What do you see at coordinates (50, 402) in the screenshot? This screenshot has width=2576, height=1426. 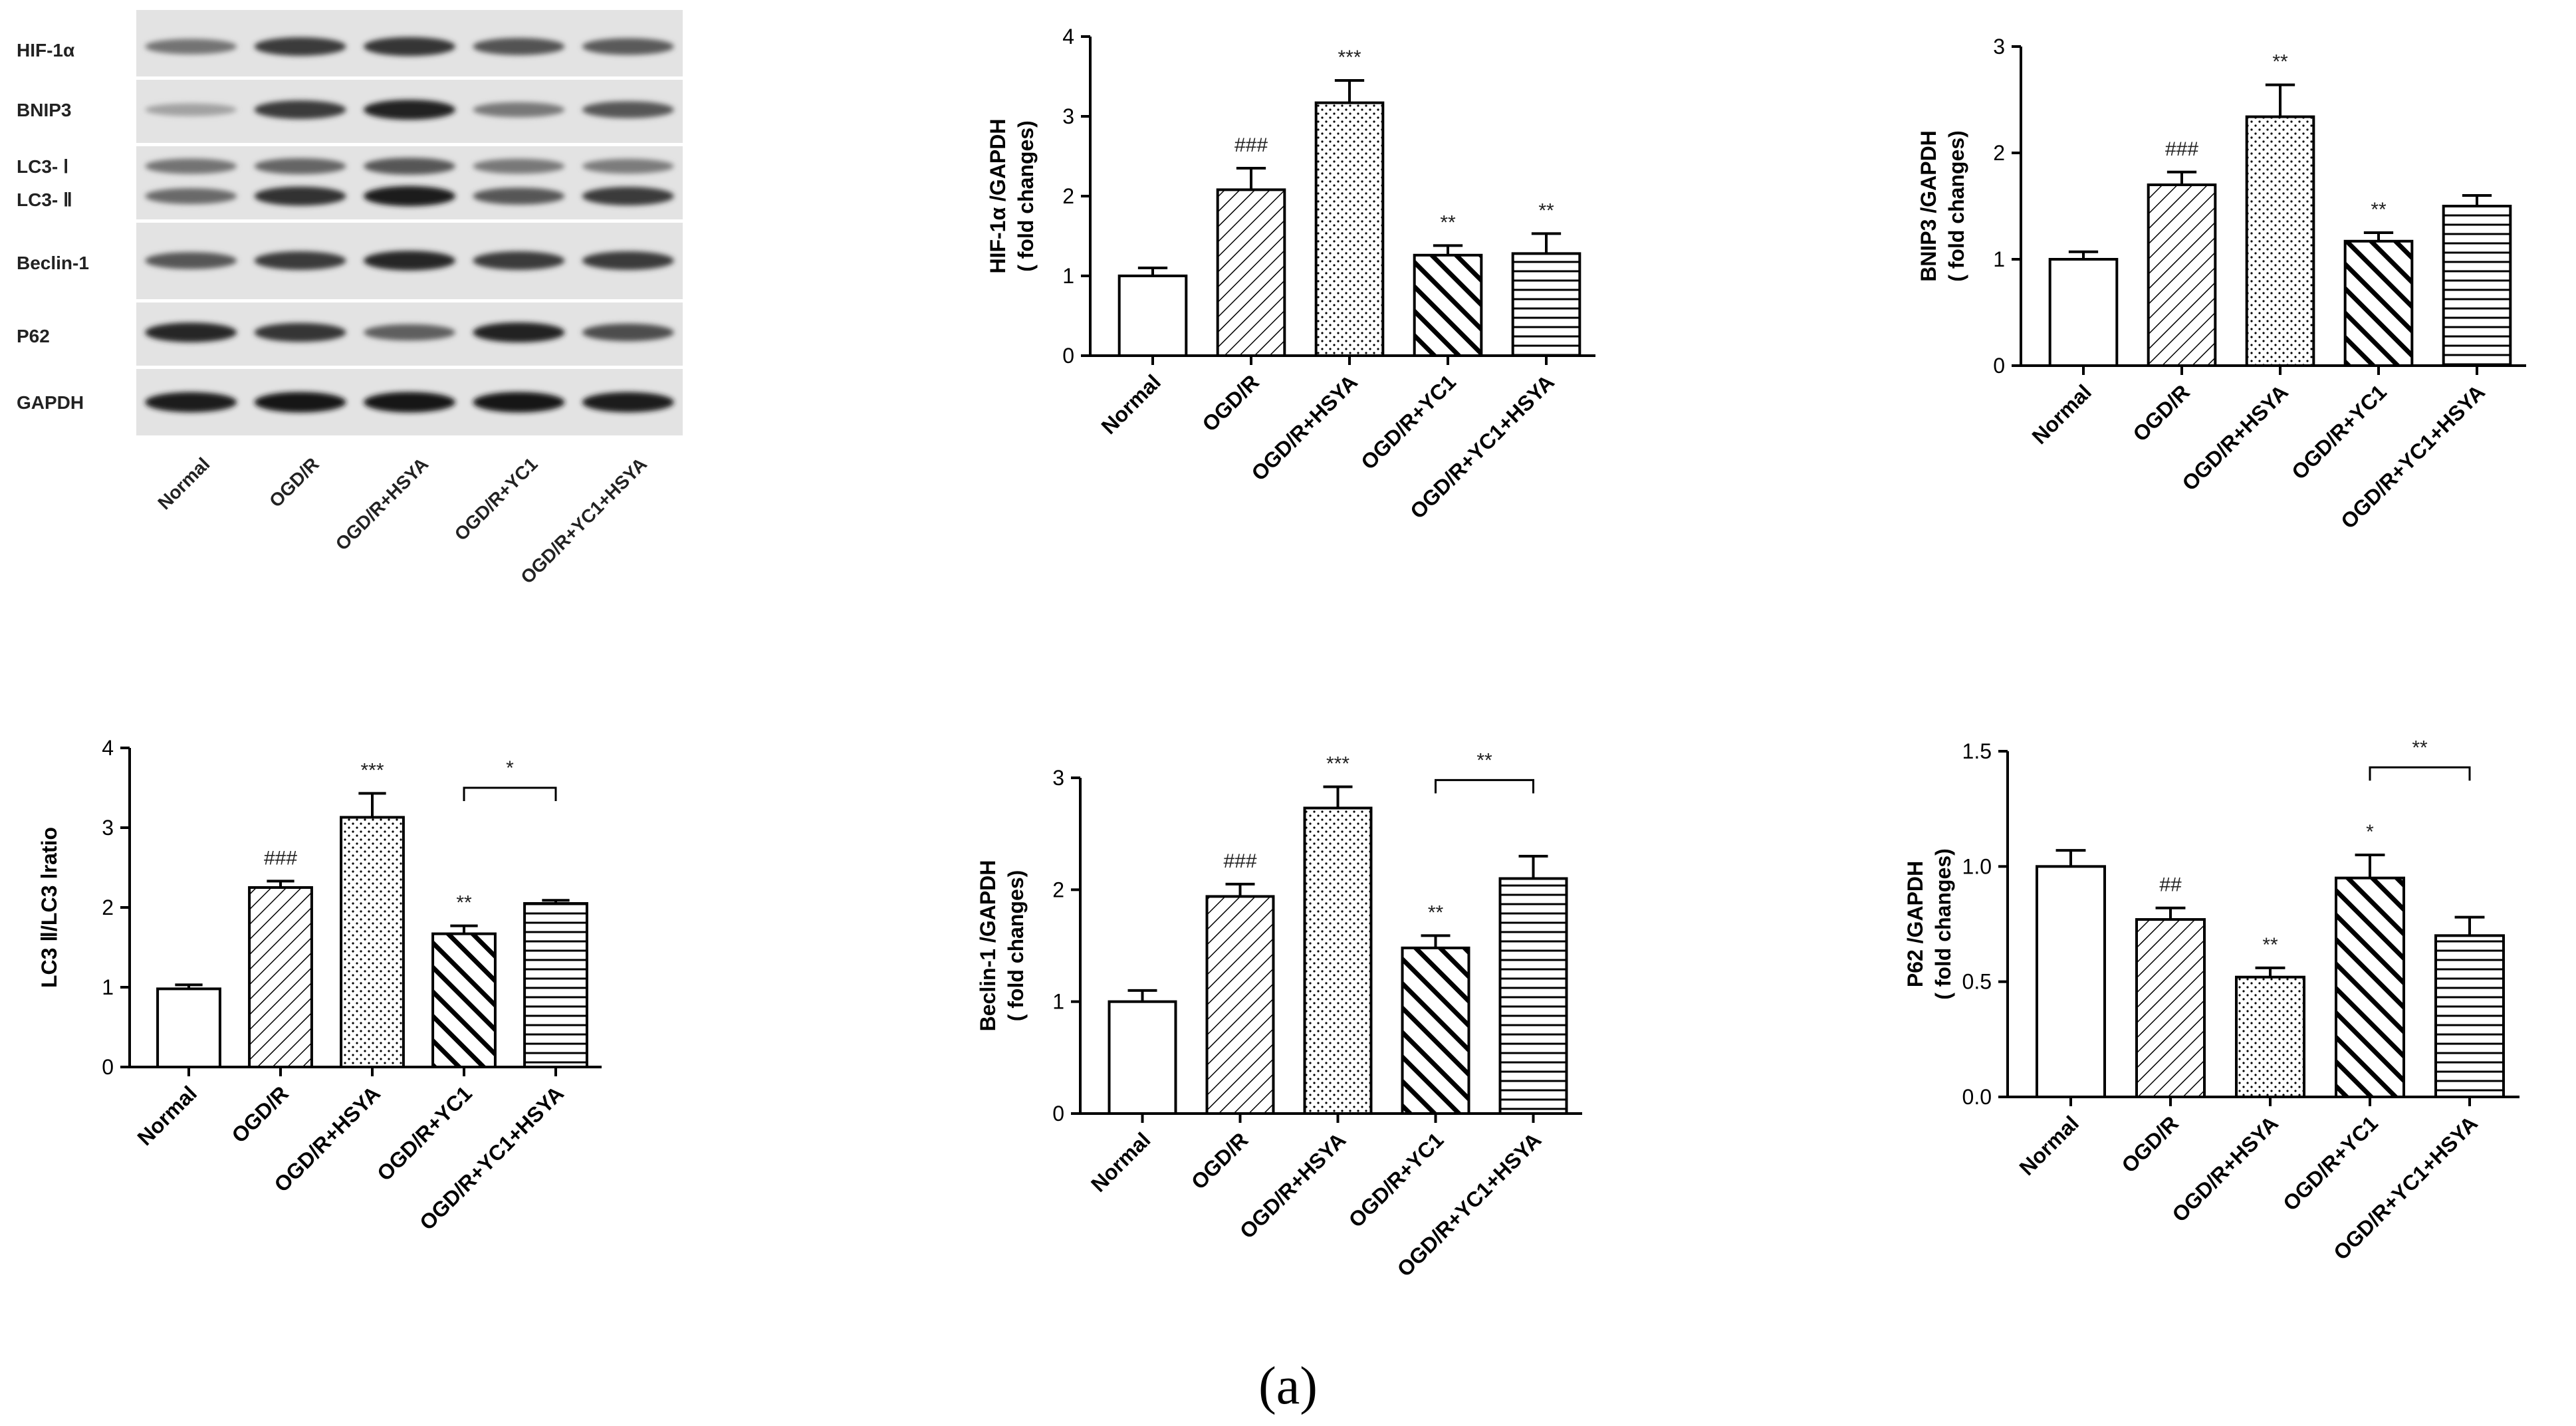 I see `blot-row-label: GAPDH` at bounding box center [50, 402].